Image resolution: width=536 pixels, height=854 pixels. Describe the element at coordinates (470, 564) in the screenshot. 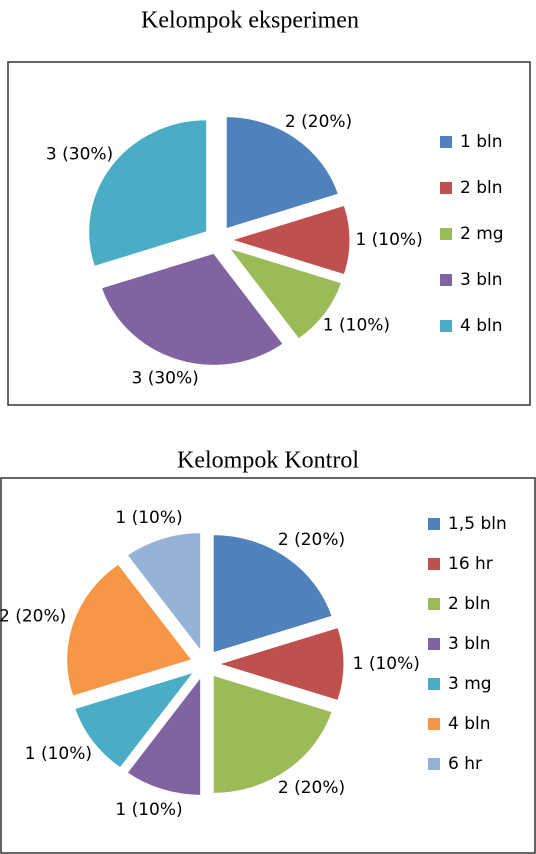

I see `legend-label: 16 hr` at that location.